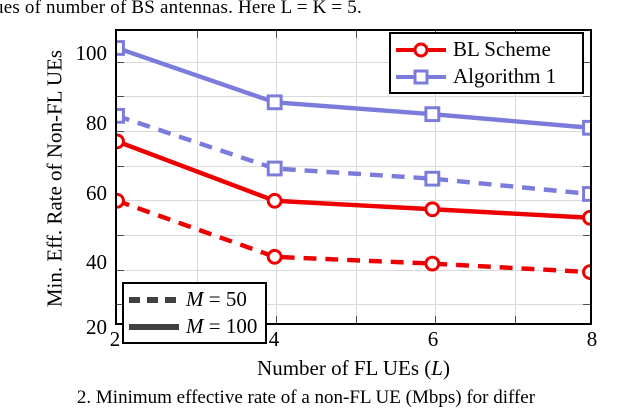 This screenshot has height=408, width=624. Describe the element at coordinates (421, 50) in the screenshot. I see `legend-swatch-bl-scheme` at that location.